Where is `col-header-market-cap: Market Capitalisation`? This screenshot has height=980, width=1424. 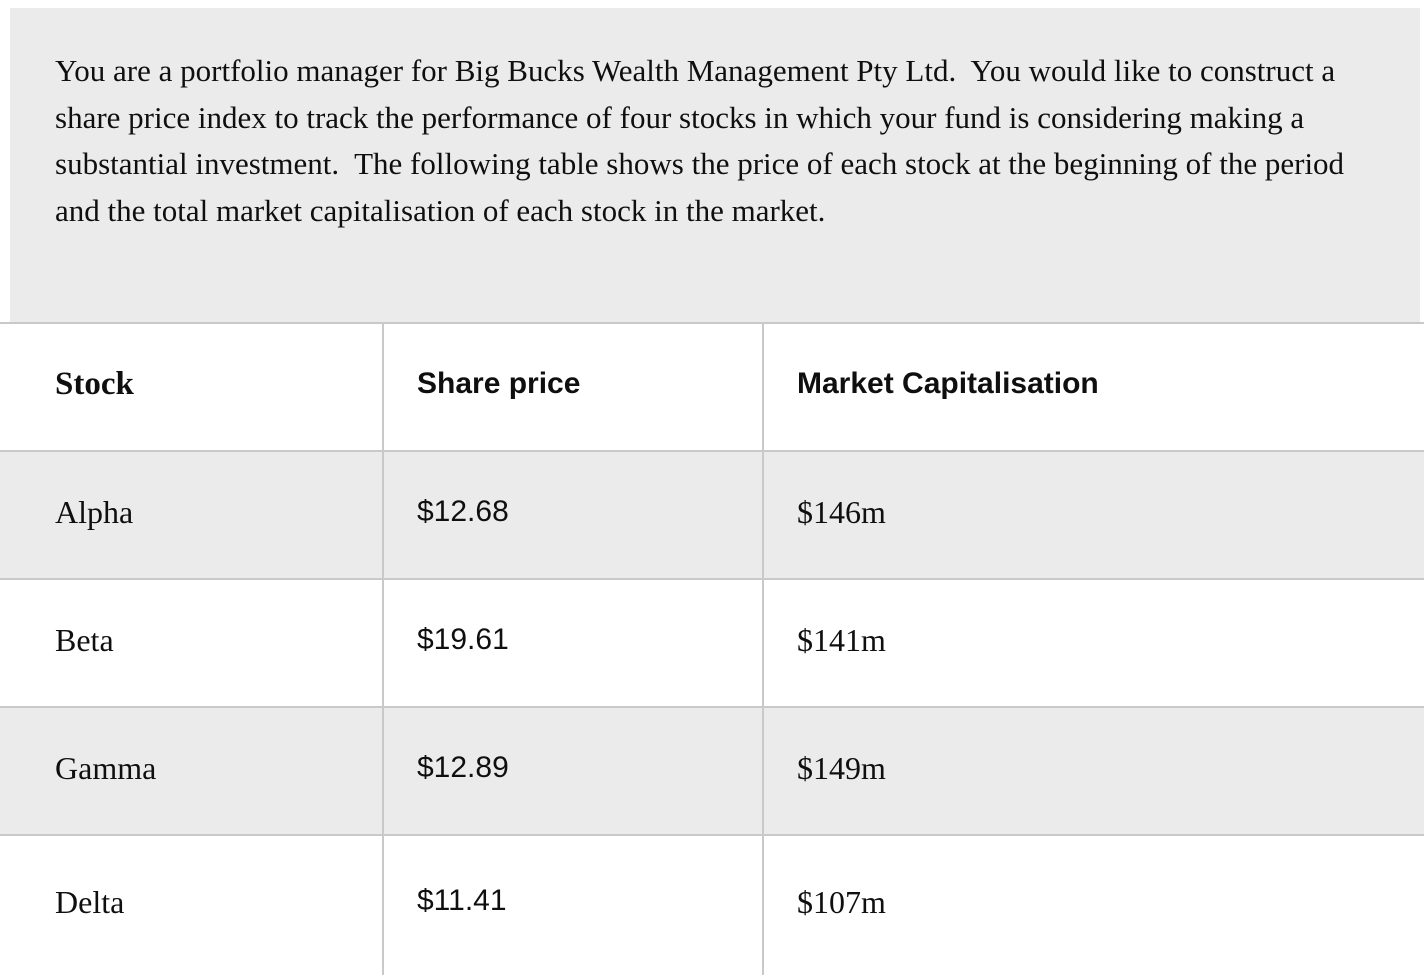
col-header-market-cap: Market Capitalisation is located at coordinates (1093, 386).